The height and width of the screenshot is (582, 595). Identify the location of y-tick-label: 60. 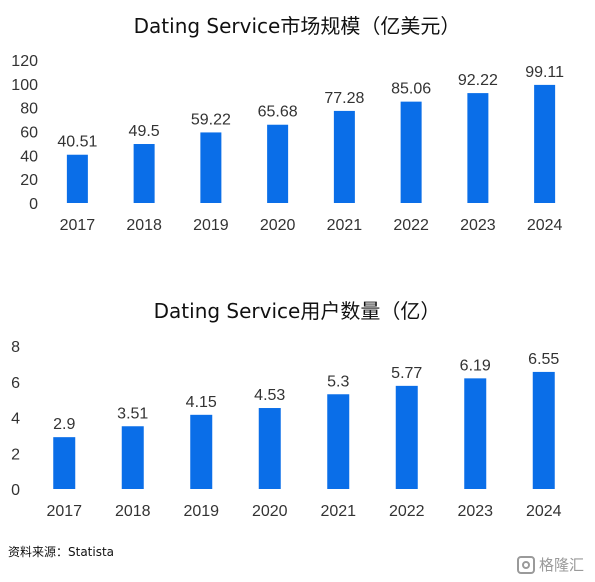
(29, 133).